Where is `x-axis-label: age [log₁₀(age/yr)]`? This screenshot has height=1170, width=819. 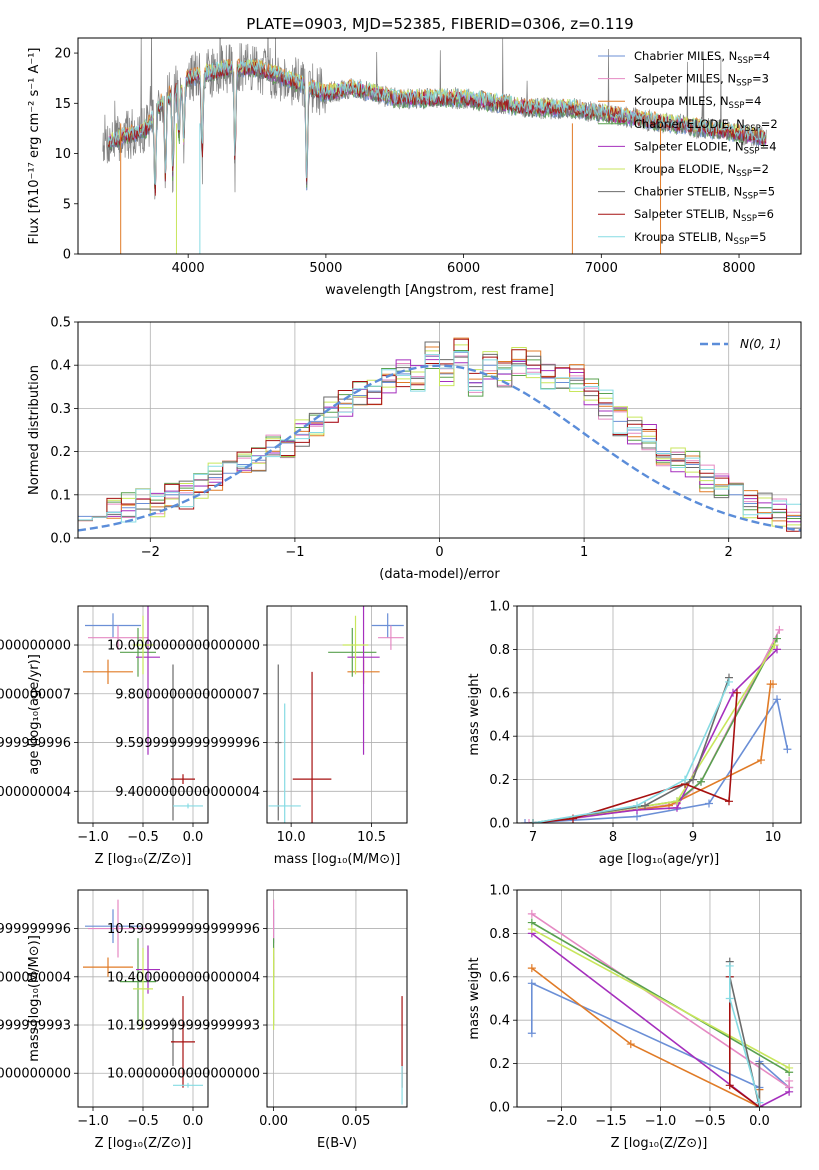 x-axis-label: age [log₁₀(age/yr)] is located at coordinates (659, 859).